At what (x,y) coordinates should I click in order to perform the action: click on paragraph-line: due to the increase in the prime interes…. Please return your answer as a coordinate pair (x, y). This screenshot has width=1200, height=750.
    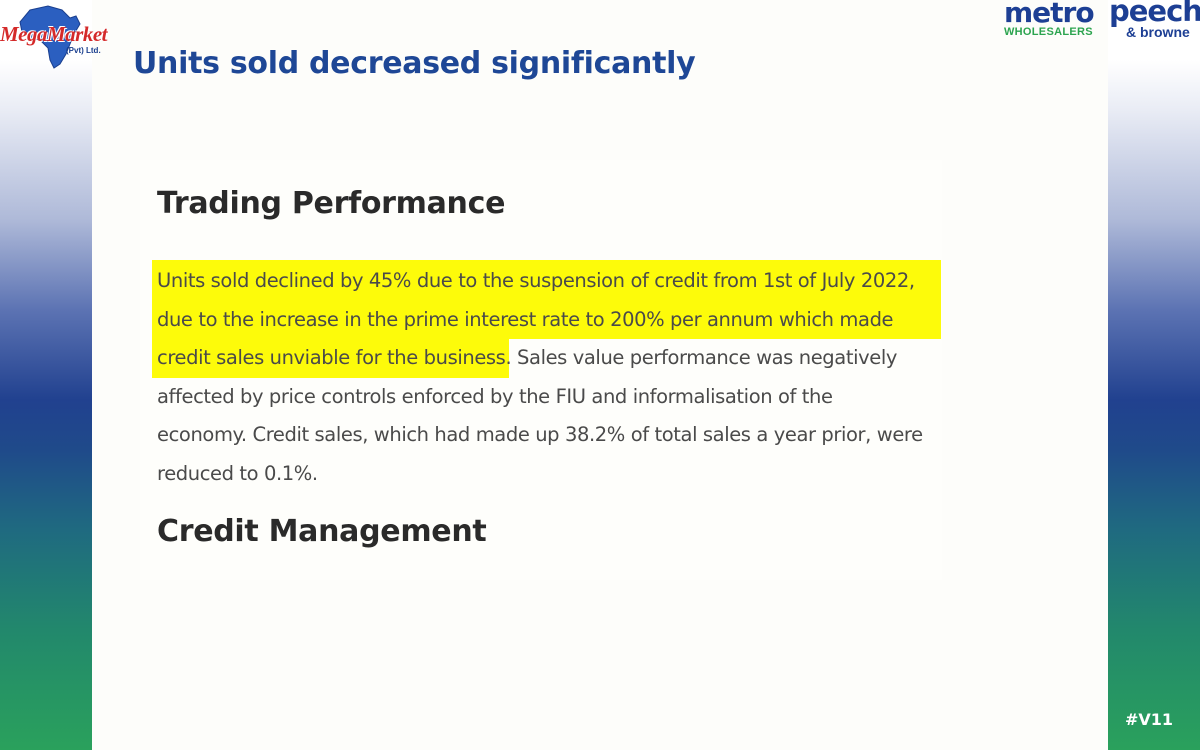
    Looking at the image, I should click on (525, 319).